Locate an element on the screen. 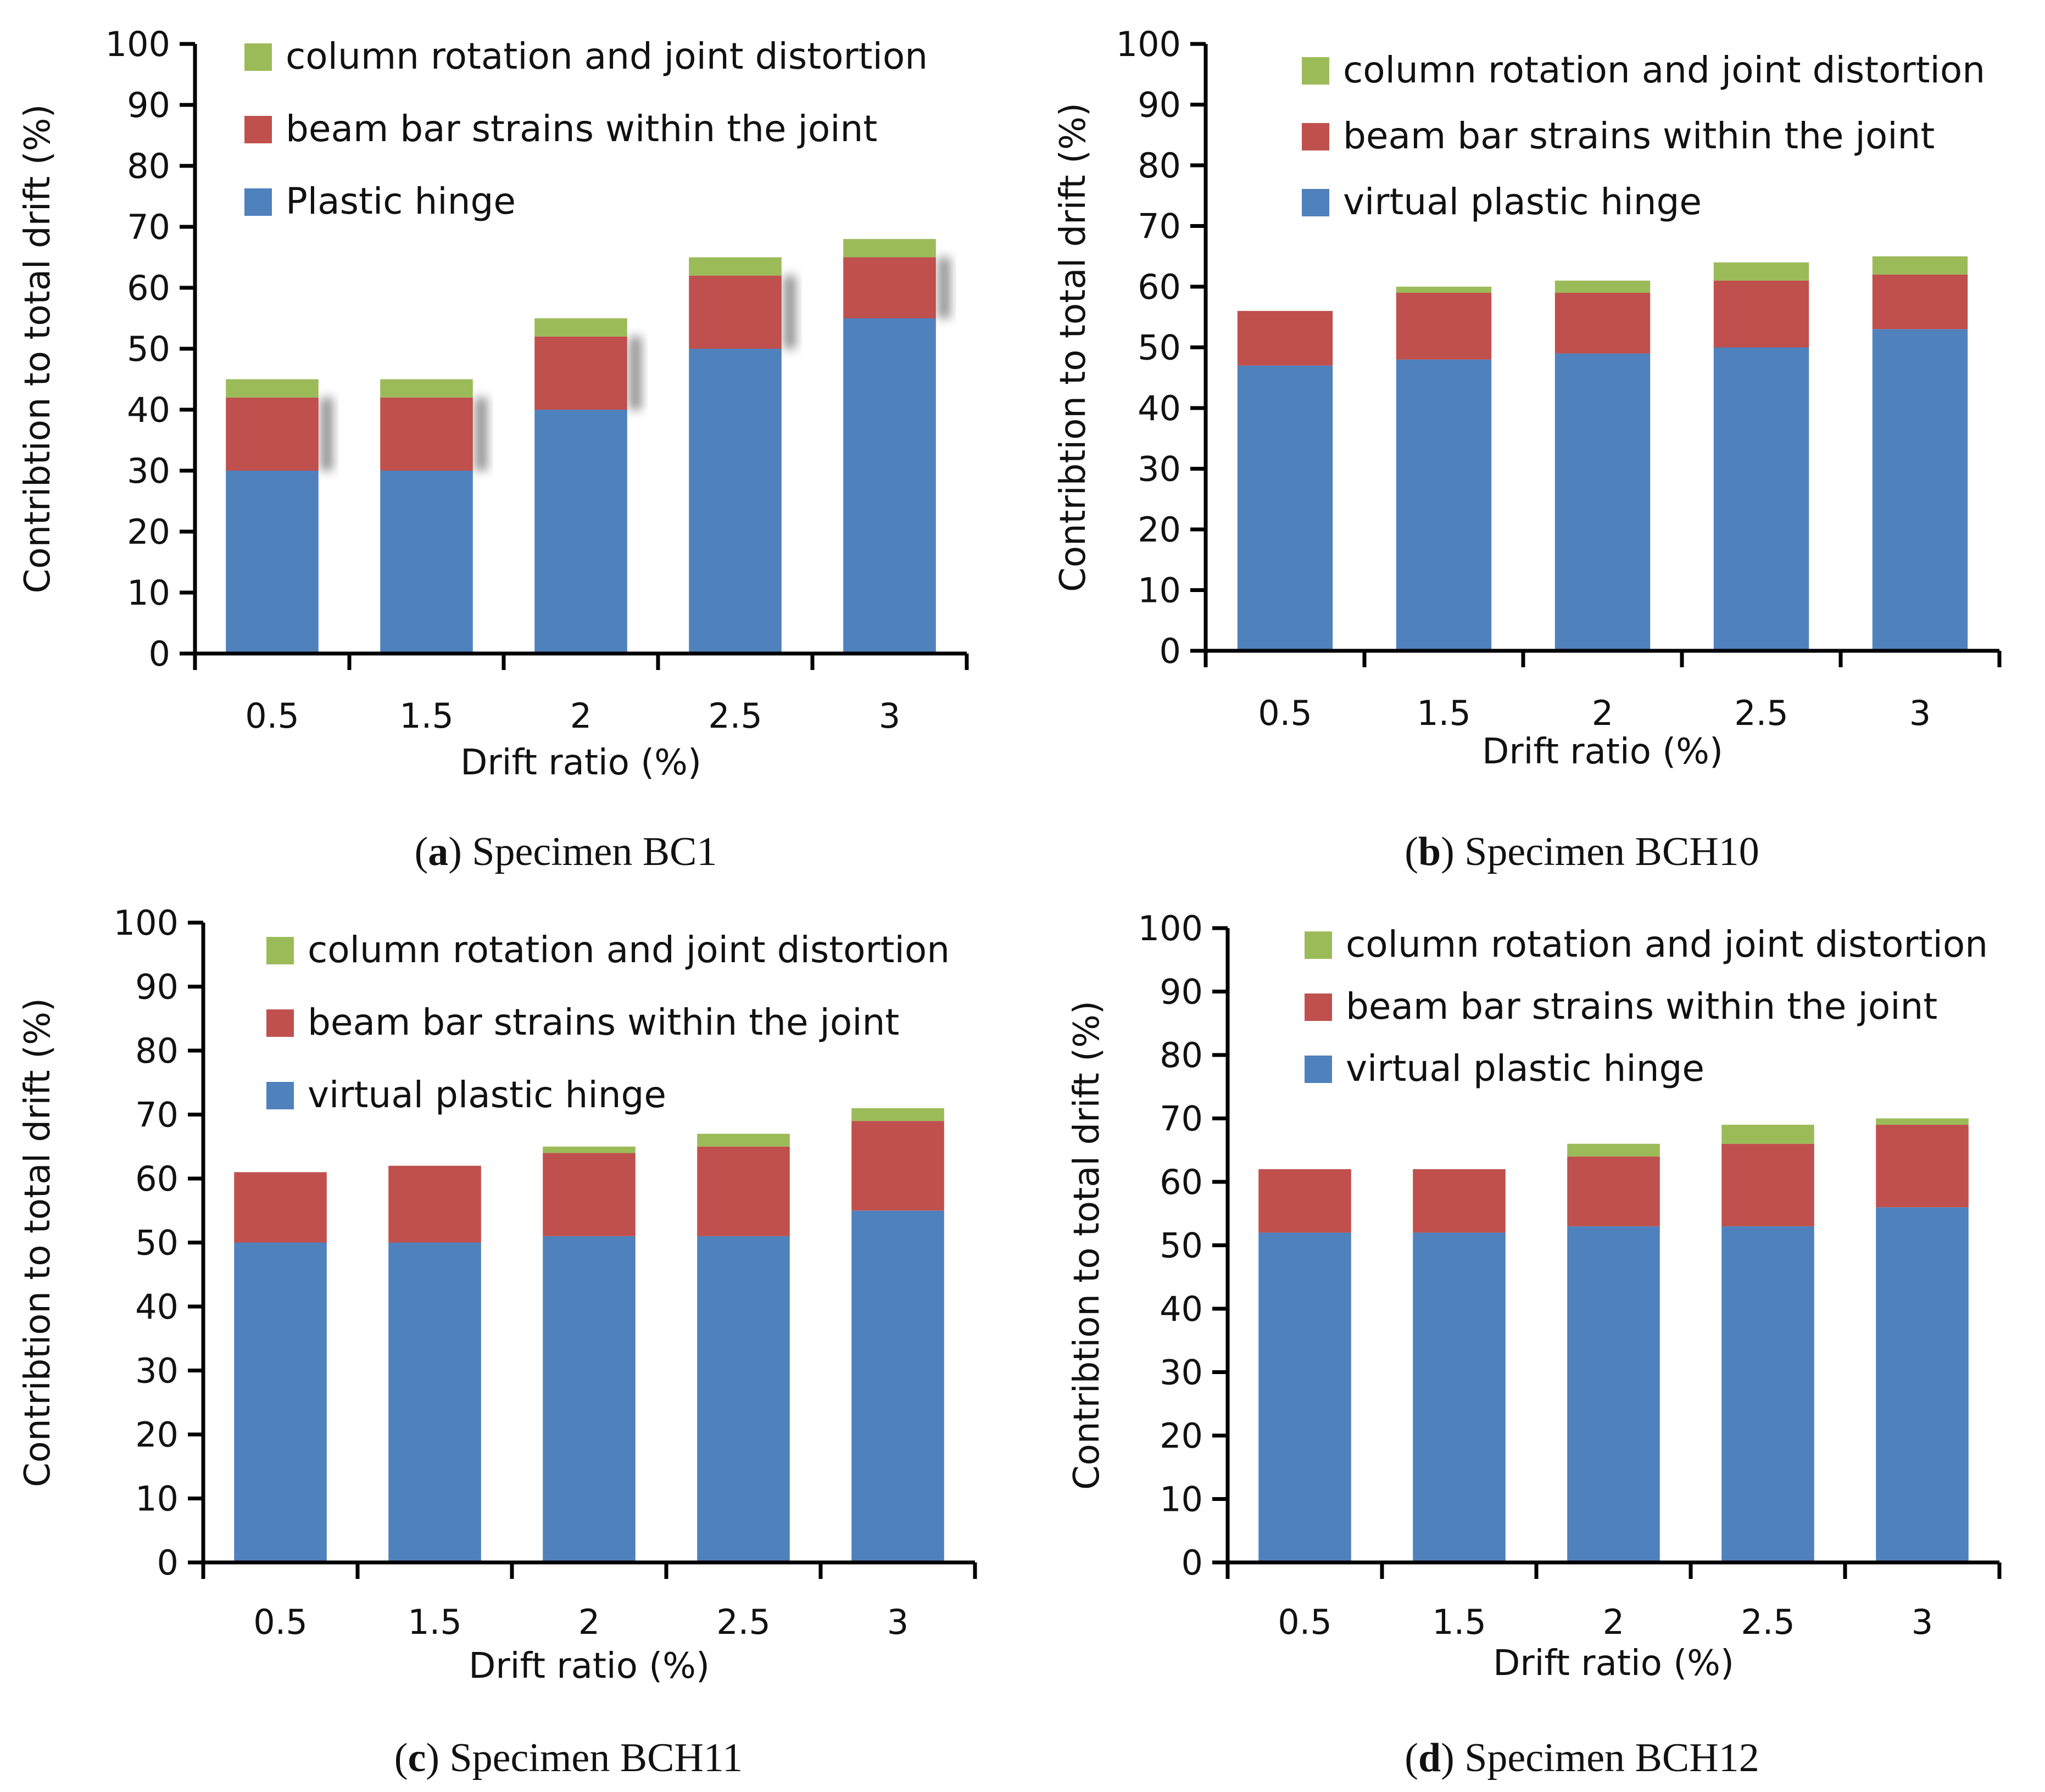 The height and width of the screenshot is (1792, 2045). panel-caption: (b) Specimen BCH10 is located at coordinates (1582, 851).